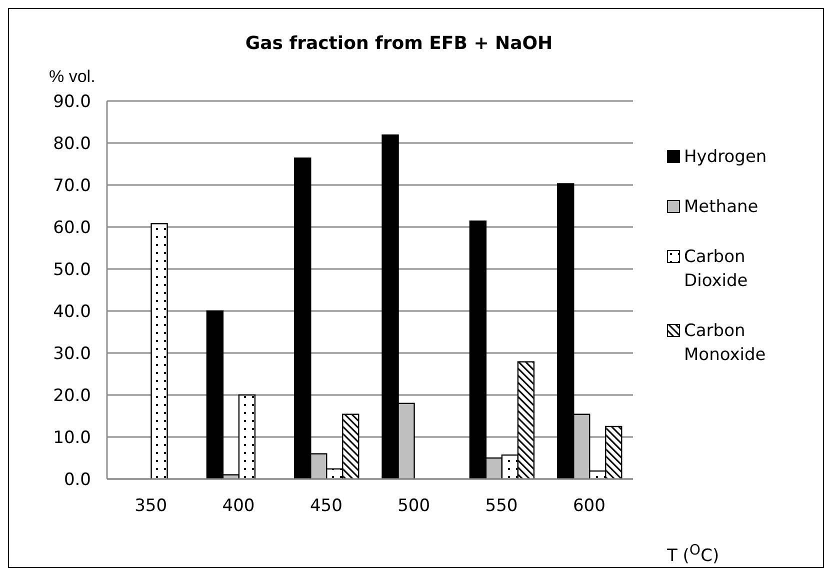 The width and height of the screenshot is (832, 574). Describe the element at coordinates (501, 506) in the screenshot. I see `x-tick-label: 550` at that location.